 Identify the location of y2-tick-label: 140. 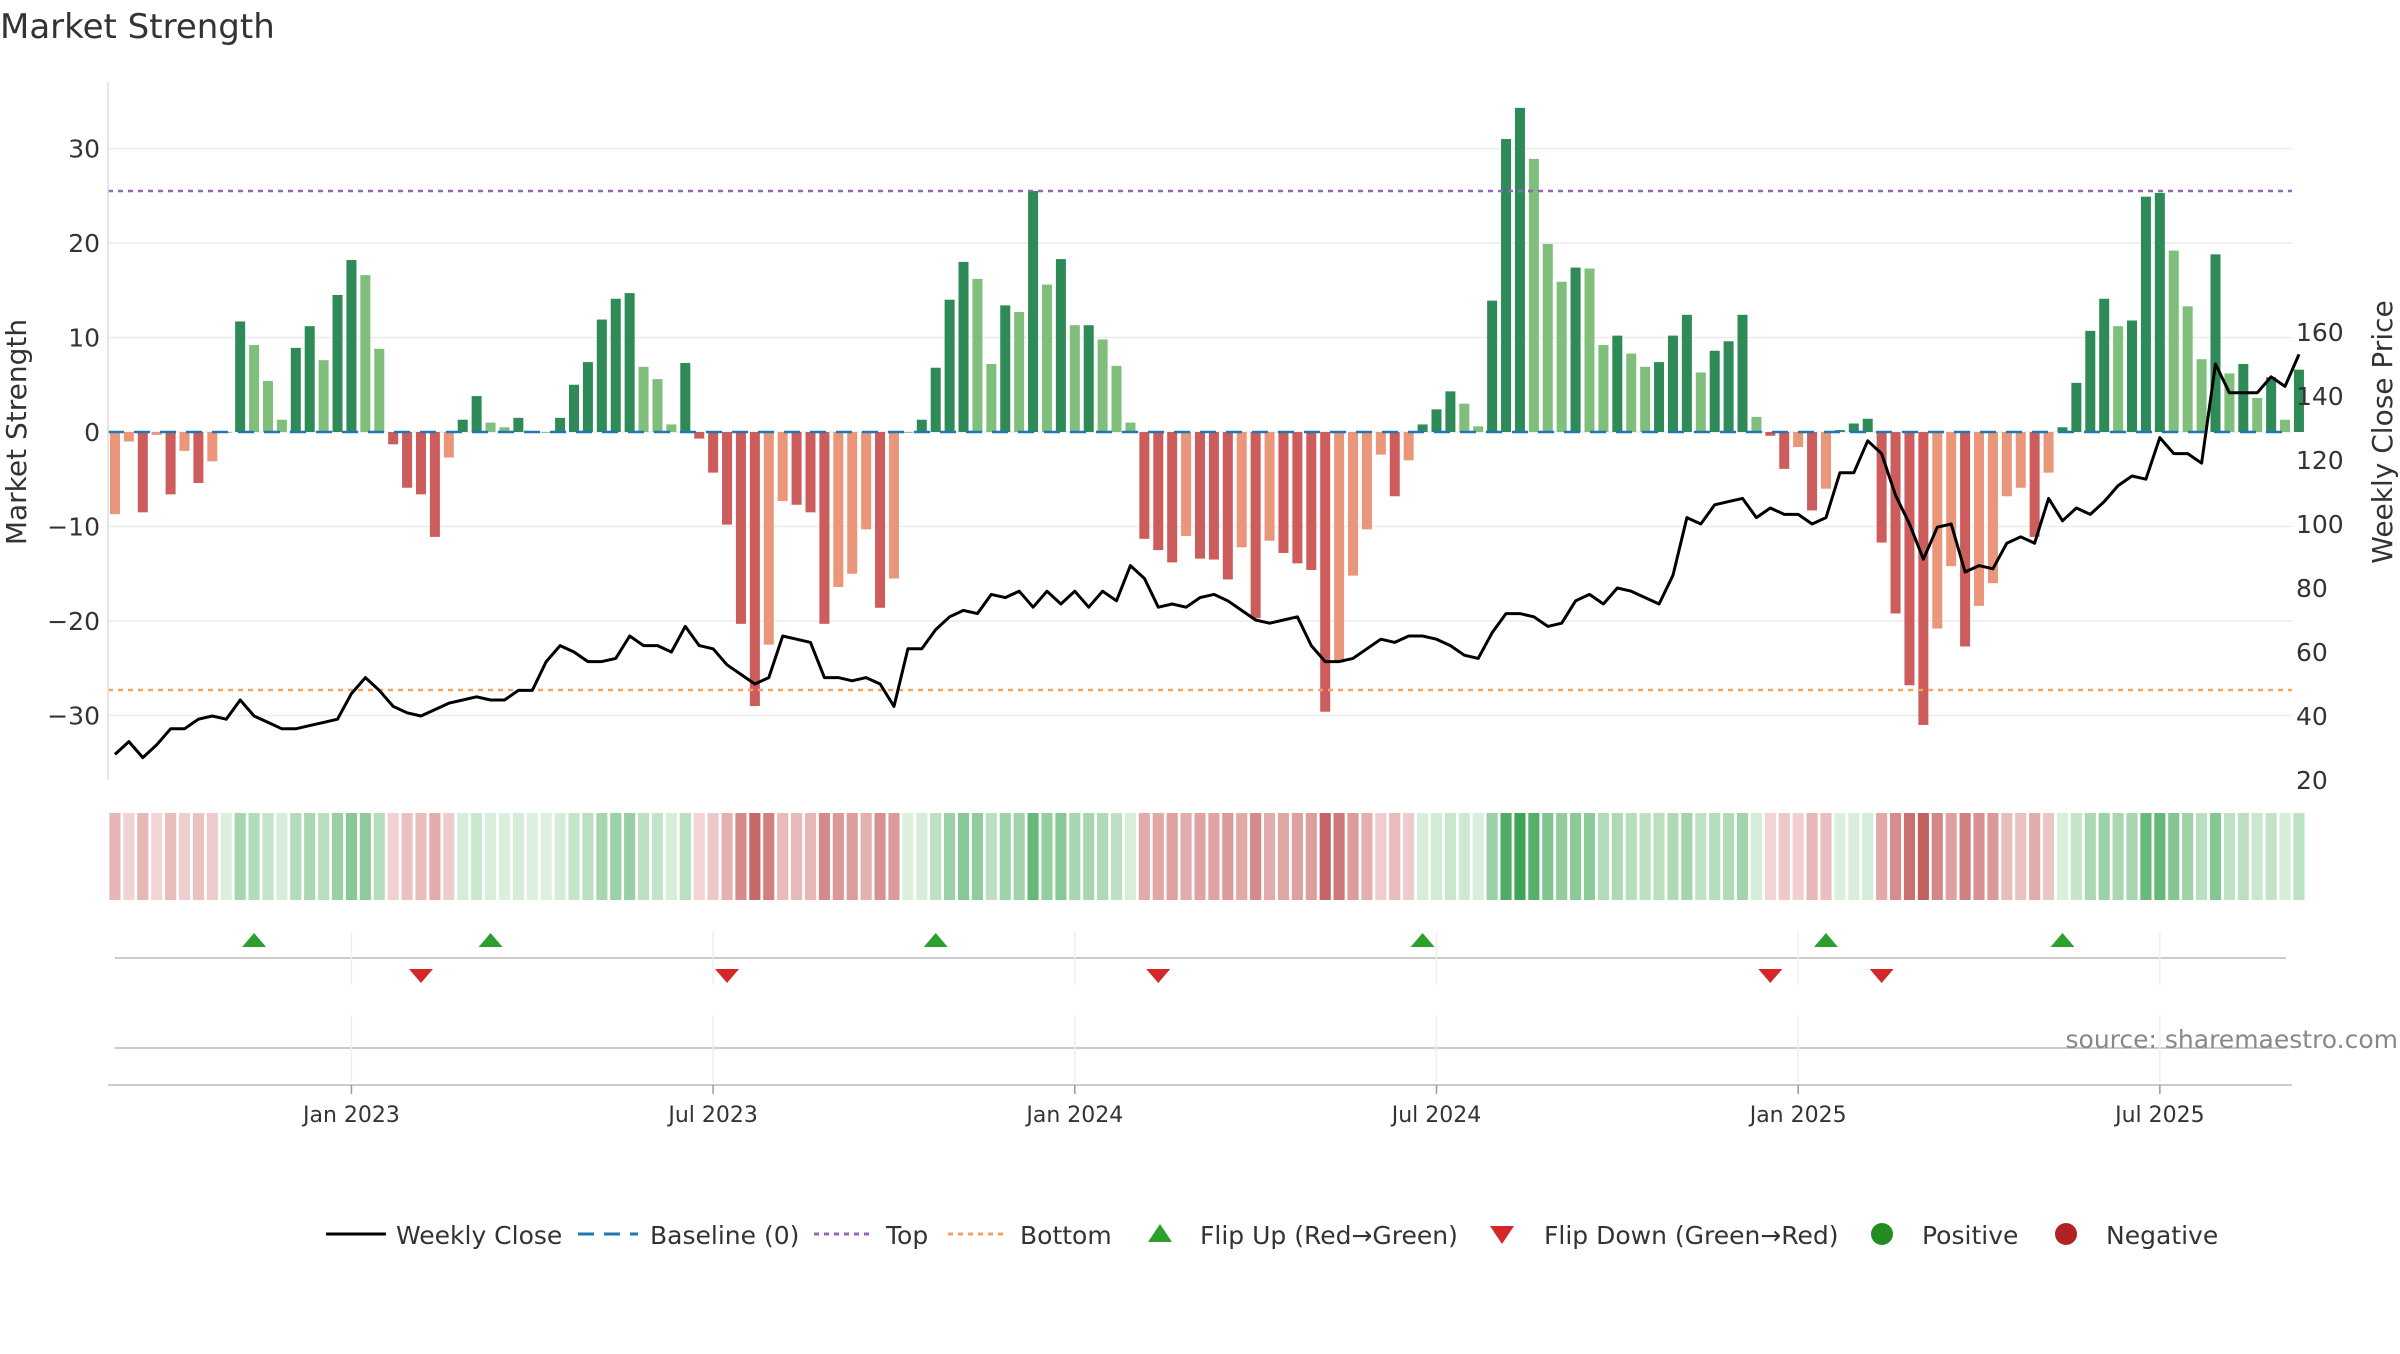
(2320, 396).